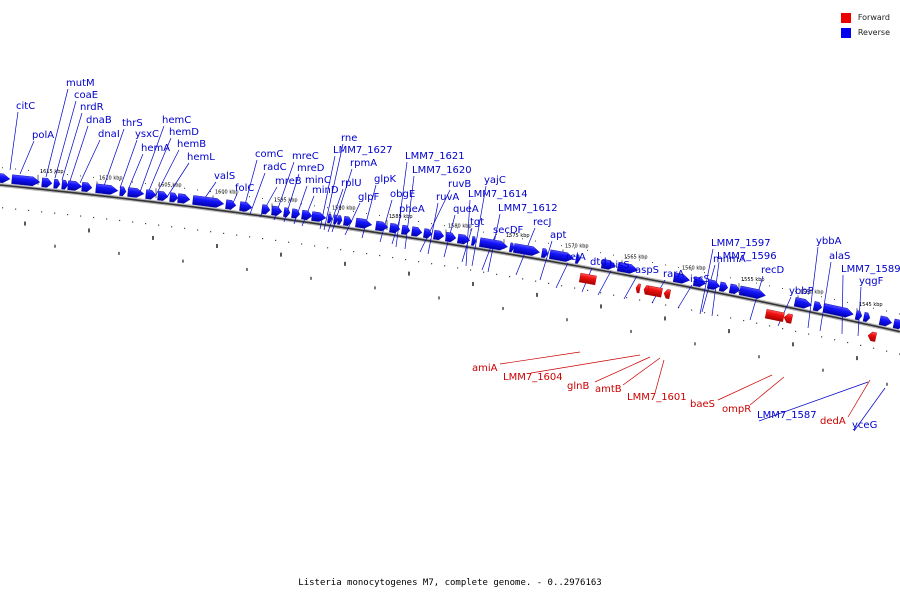 This screenshot has width=900, height=600. I want to click on gene-label-rela: relA, so click(576, 257).